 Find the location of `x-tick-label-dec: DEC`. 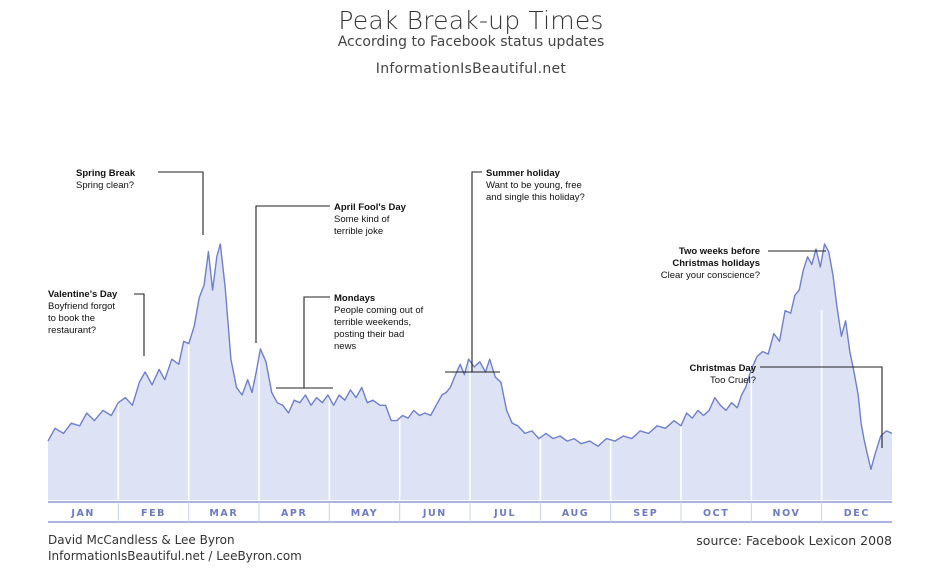

x-tick-label-dec: DEC is located at coordinates (857, 513).